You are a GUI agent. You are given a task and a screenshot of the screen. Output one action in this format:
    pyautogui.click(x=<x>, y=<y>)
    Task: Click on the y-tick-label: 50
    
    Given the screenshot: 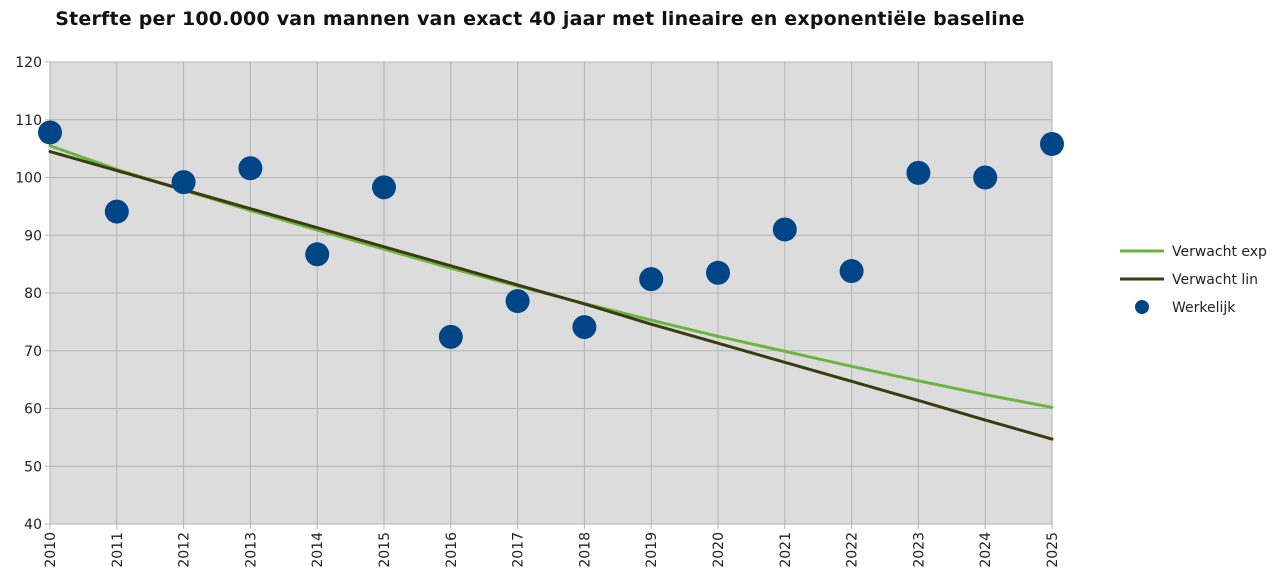 What is the action you would take?
    pyautogui.click(x=33, y=467)
    